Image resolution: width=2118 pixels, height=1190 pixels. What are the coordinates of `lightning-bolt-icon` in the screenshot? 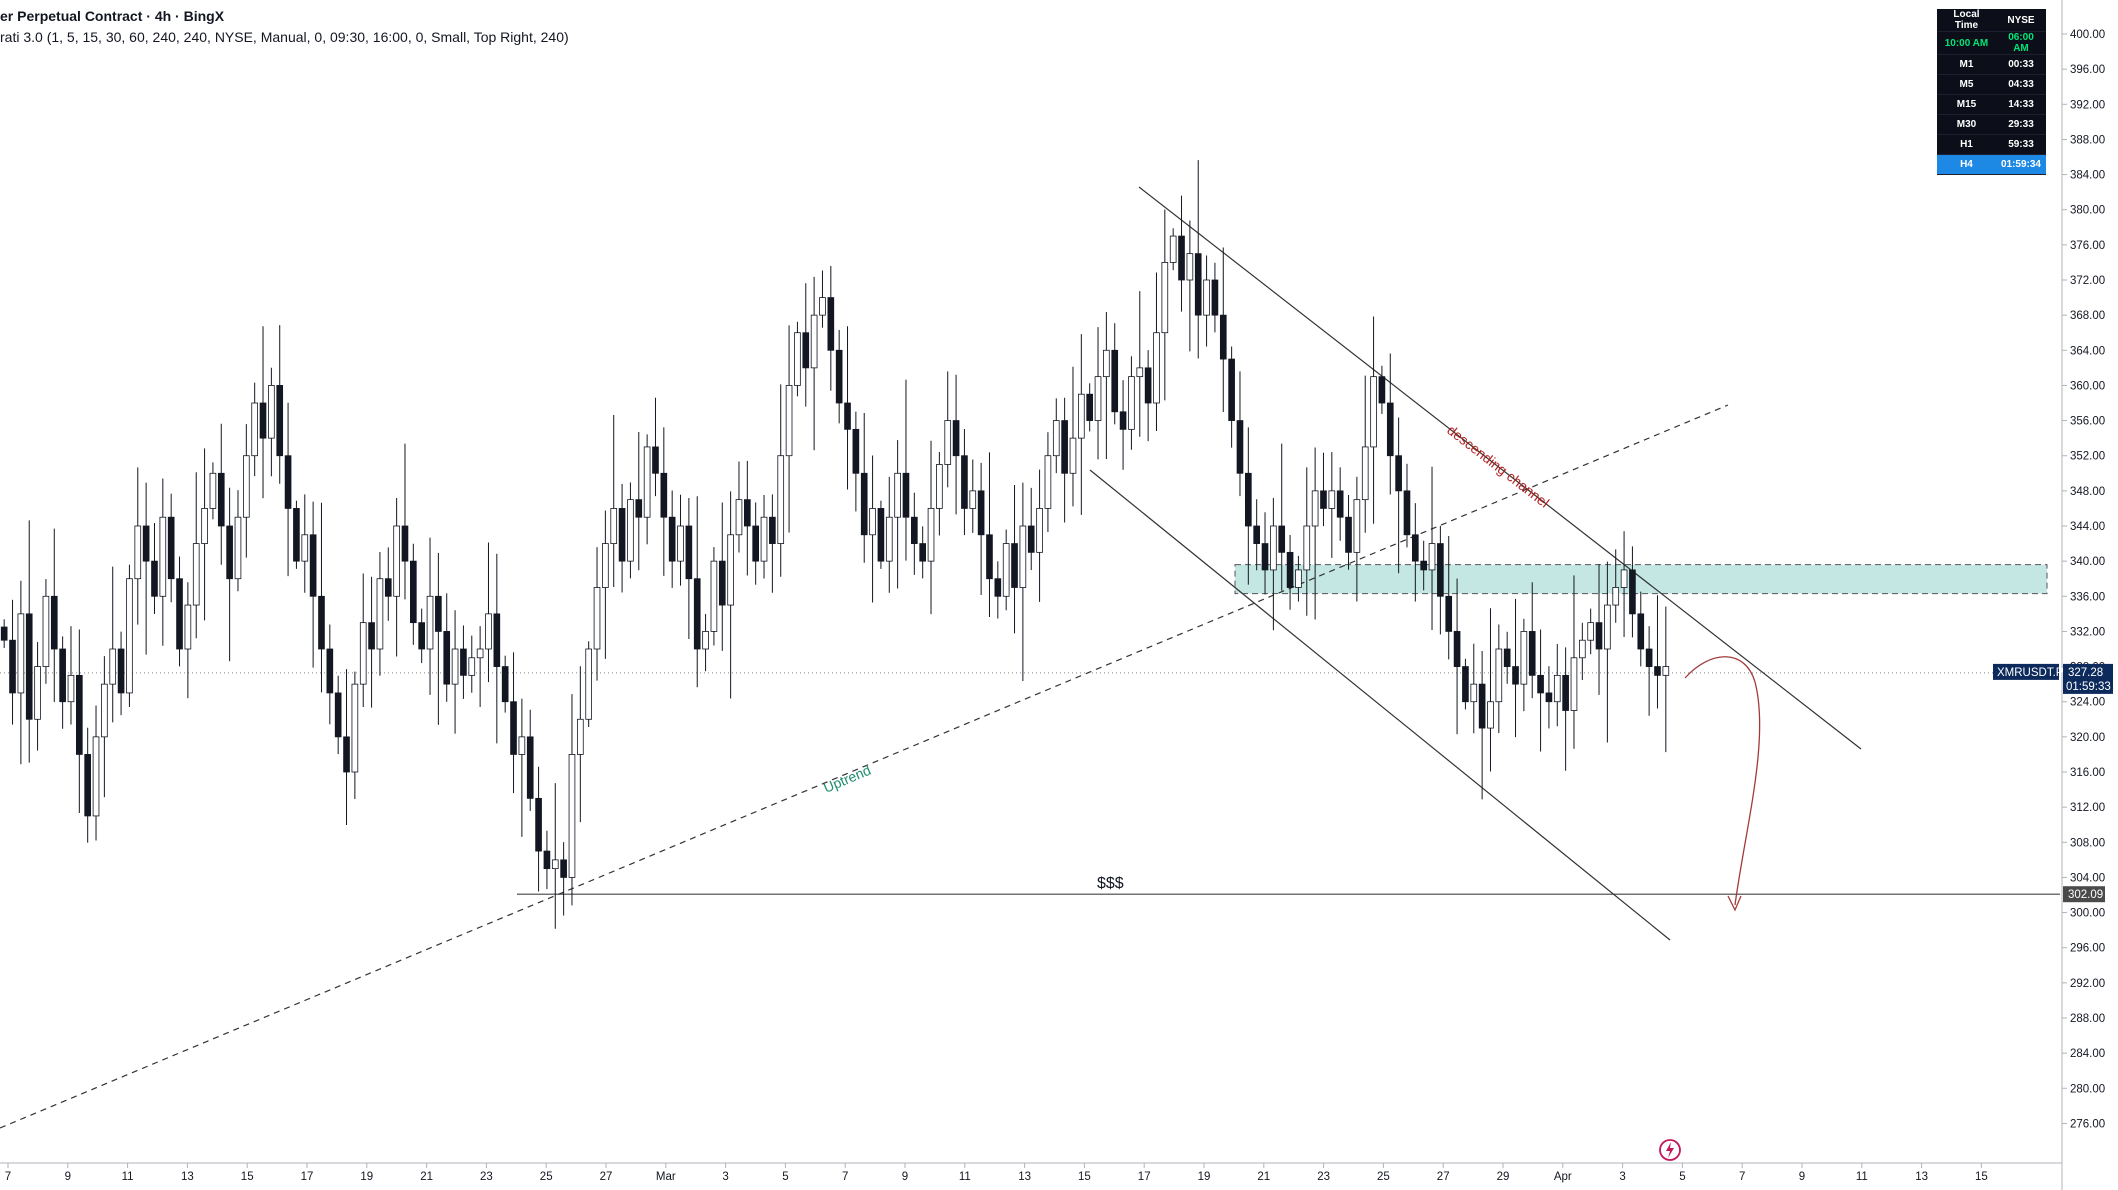 It's located at (1670, 1150).